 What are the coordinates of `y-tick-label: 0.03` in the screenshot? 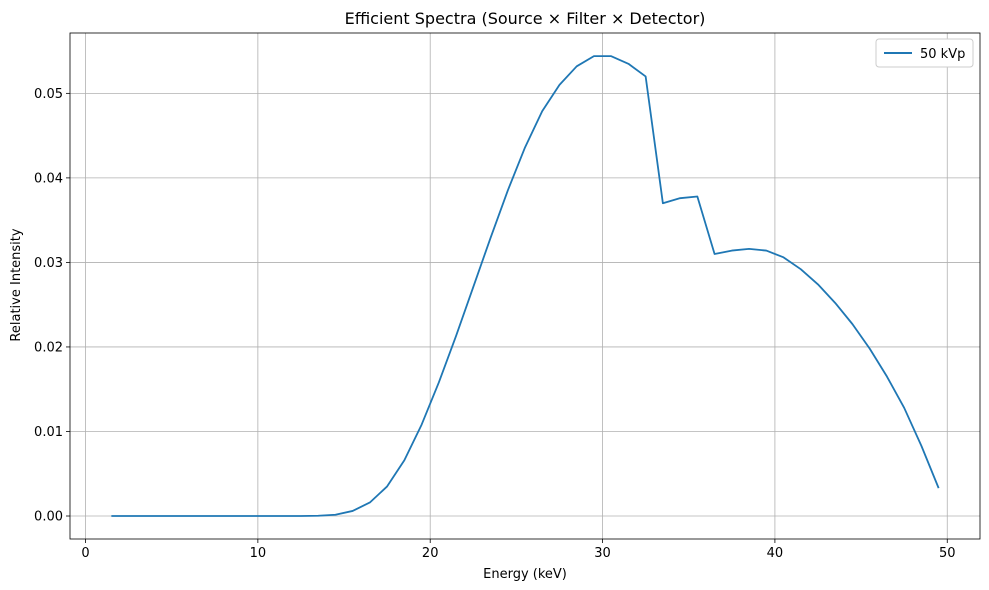 It's located at (48, 263).